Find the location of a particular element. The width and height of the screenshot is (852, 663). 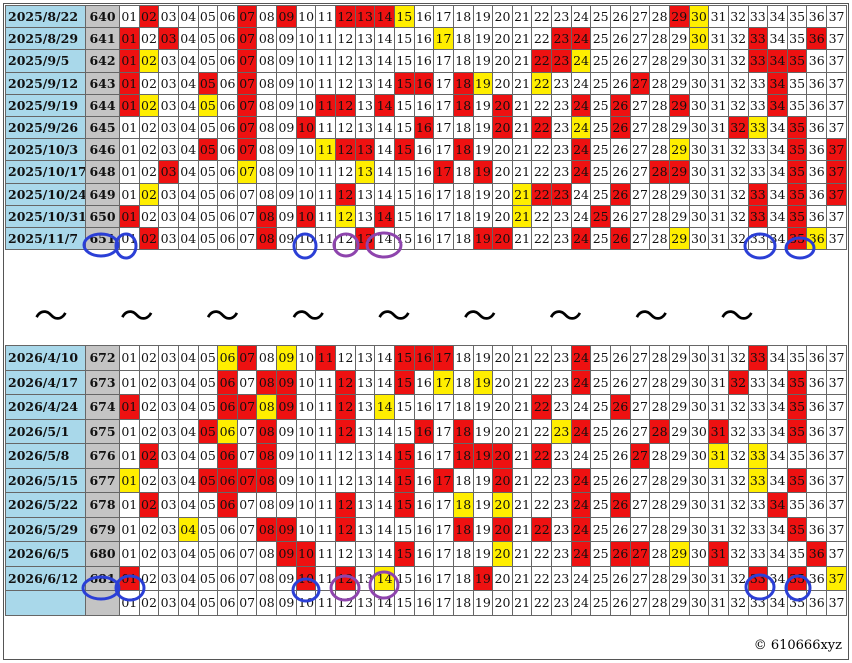

number-cell: 15 is located at coordinates (404, 505).